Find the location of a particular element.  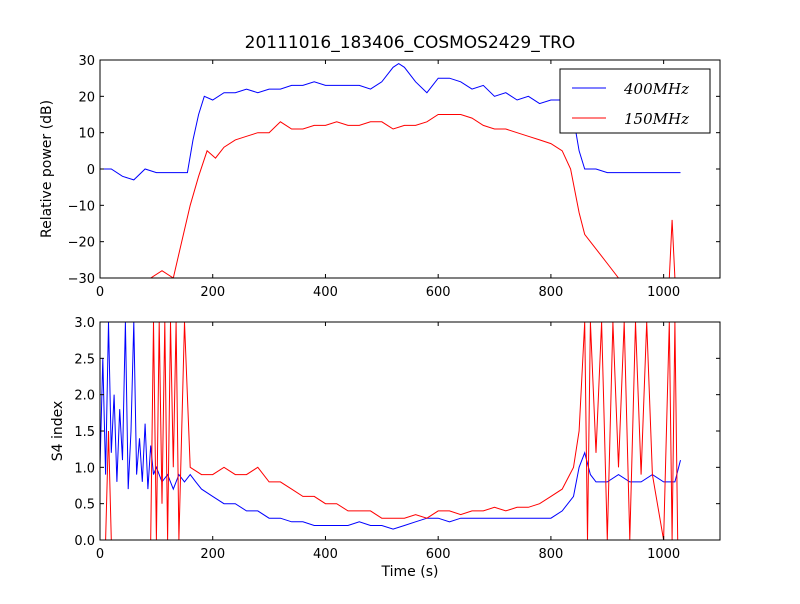

legend: 400MHz 150MHz is located at coordinates (635, 101).